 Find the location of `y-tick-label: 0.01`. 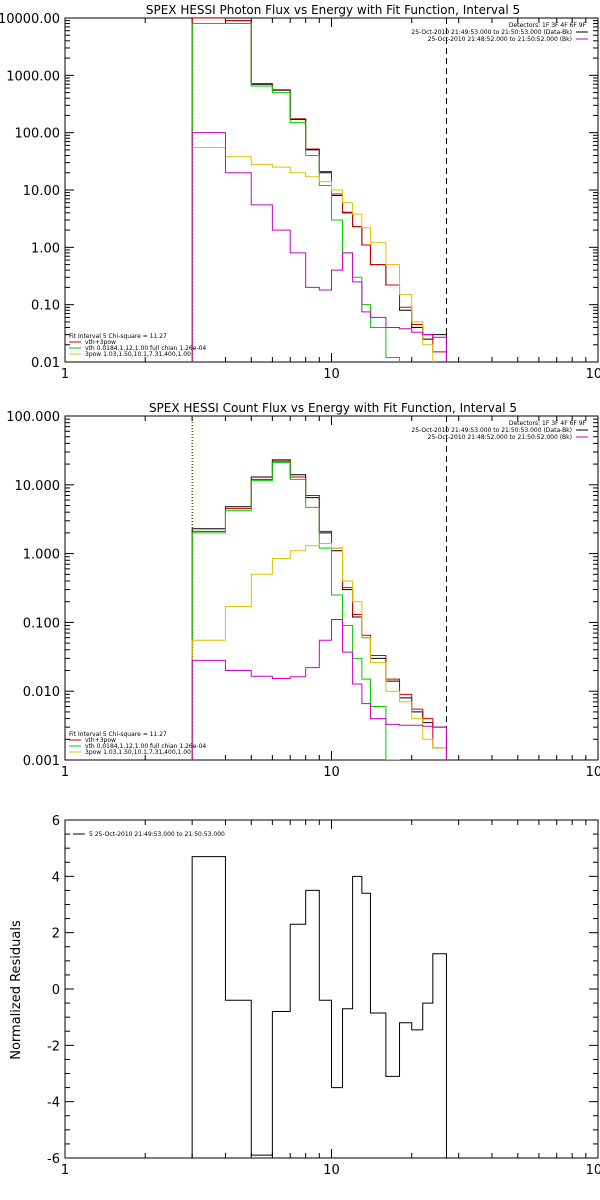

y-tick-label: 0.01 is located at coordinates (45, 363).